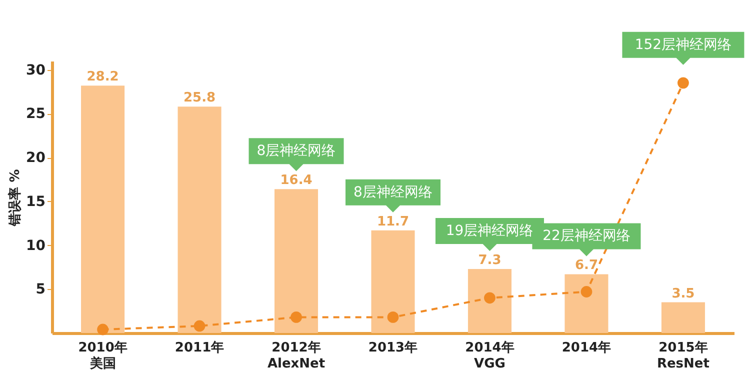 Image resolution: width=750 pixels, height=376 pixels. What do you see at coordinates (296, 356) in the screenshot?
I see `x-tick-label: 2012年AlexNet` at bounding box center [296, 356].